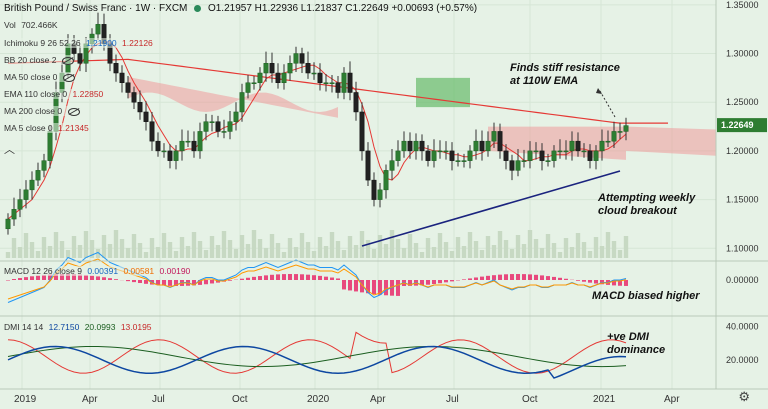 The image size is (768, 409). Describe the element at coordinates (744, 396) in the screenshot. I see `settings-gear-icon: ⚙` at that location.